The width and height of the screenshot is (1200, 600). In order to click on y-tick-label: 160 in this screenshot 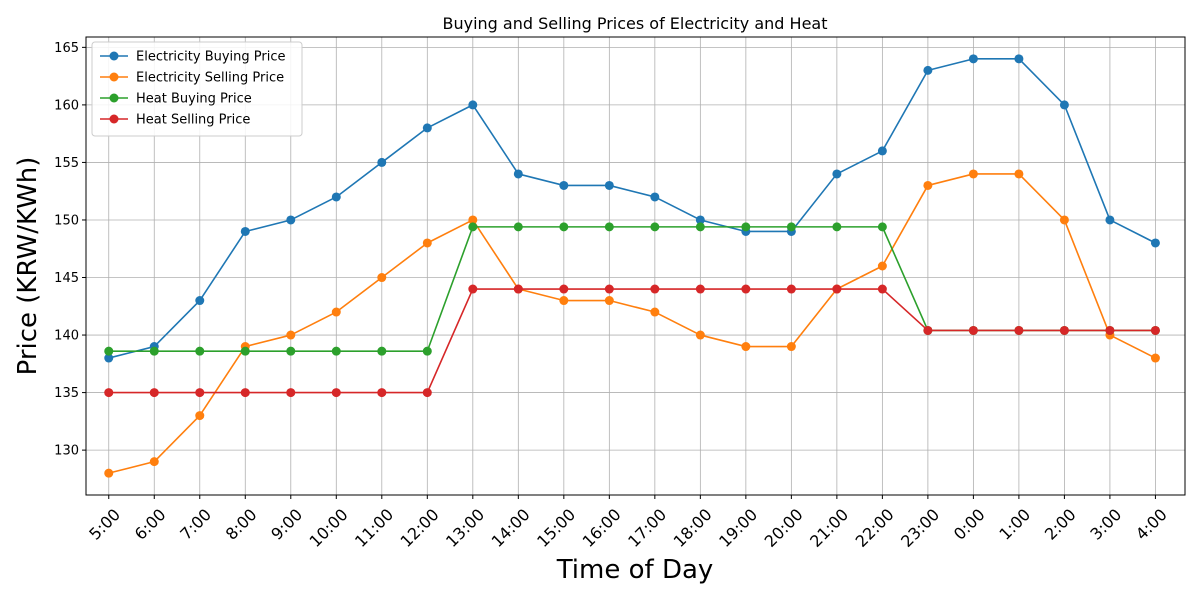, I will do `click(66, 105)`.